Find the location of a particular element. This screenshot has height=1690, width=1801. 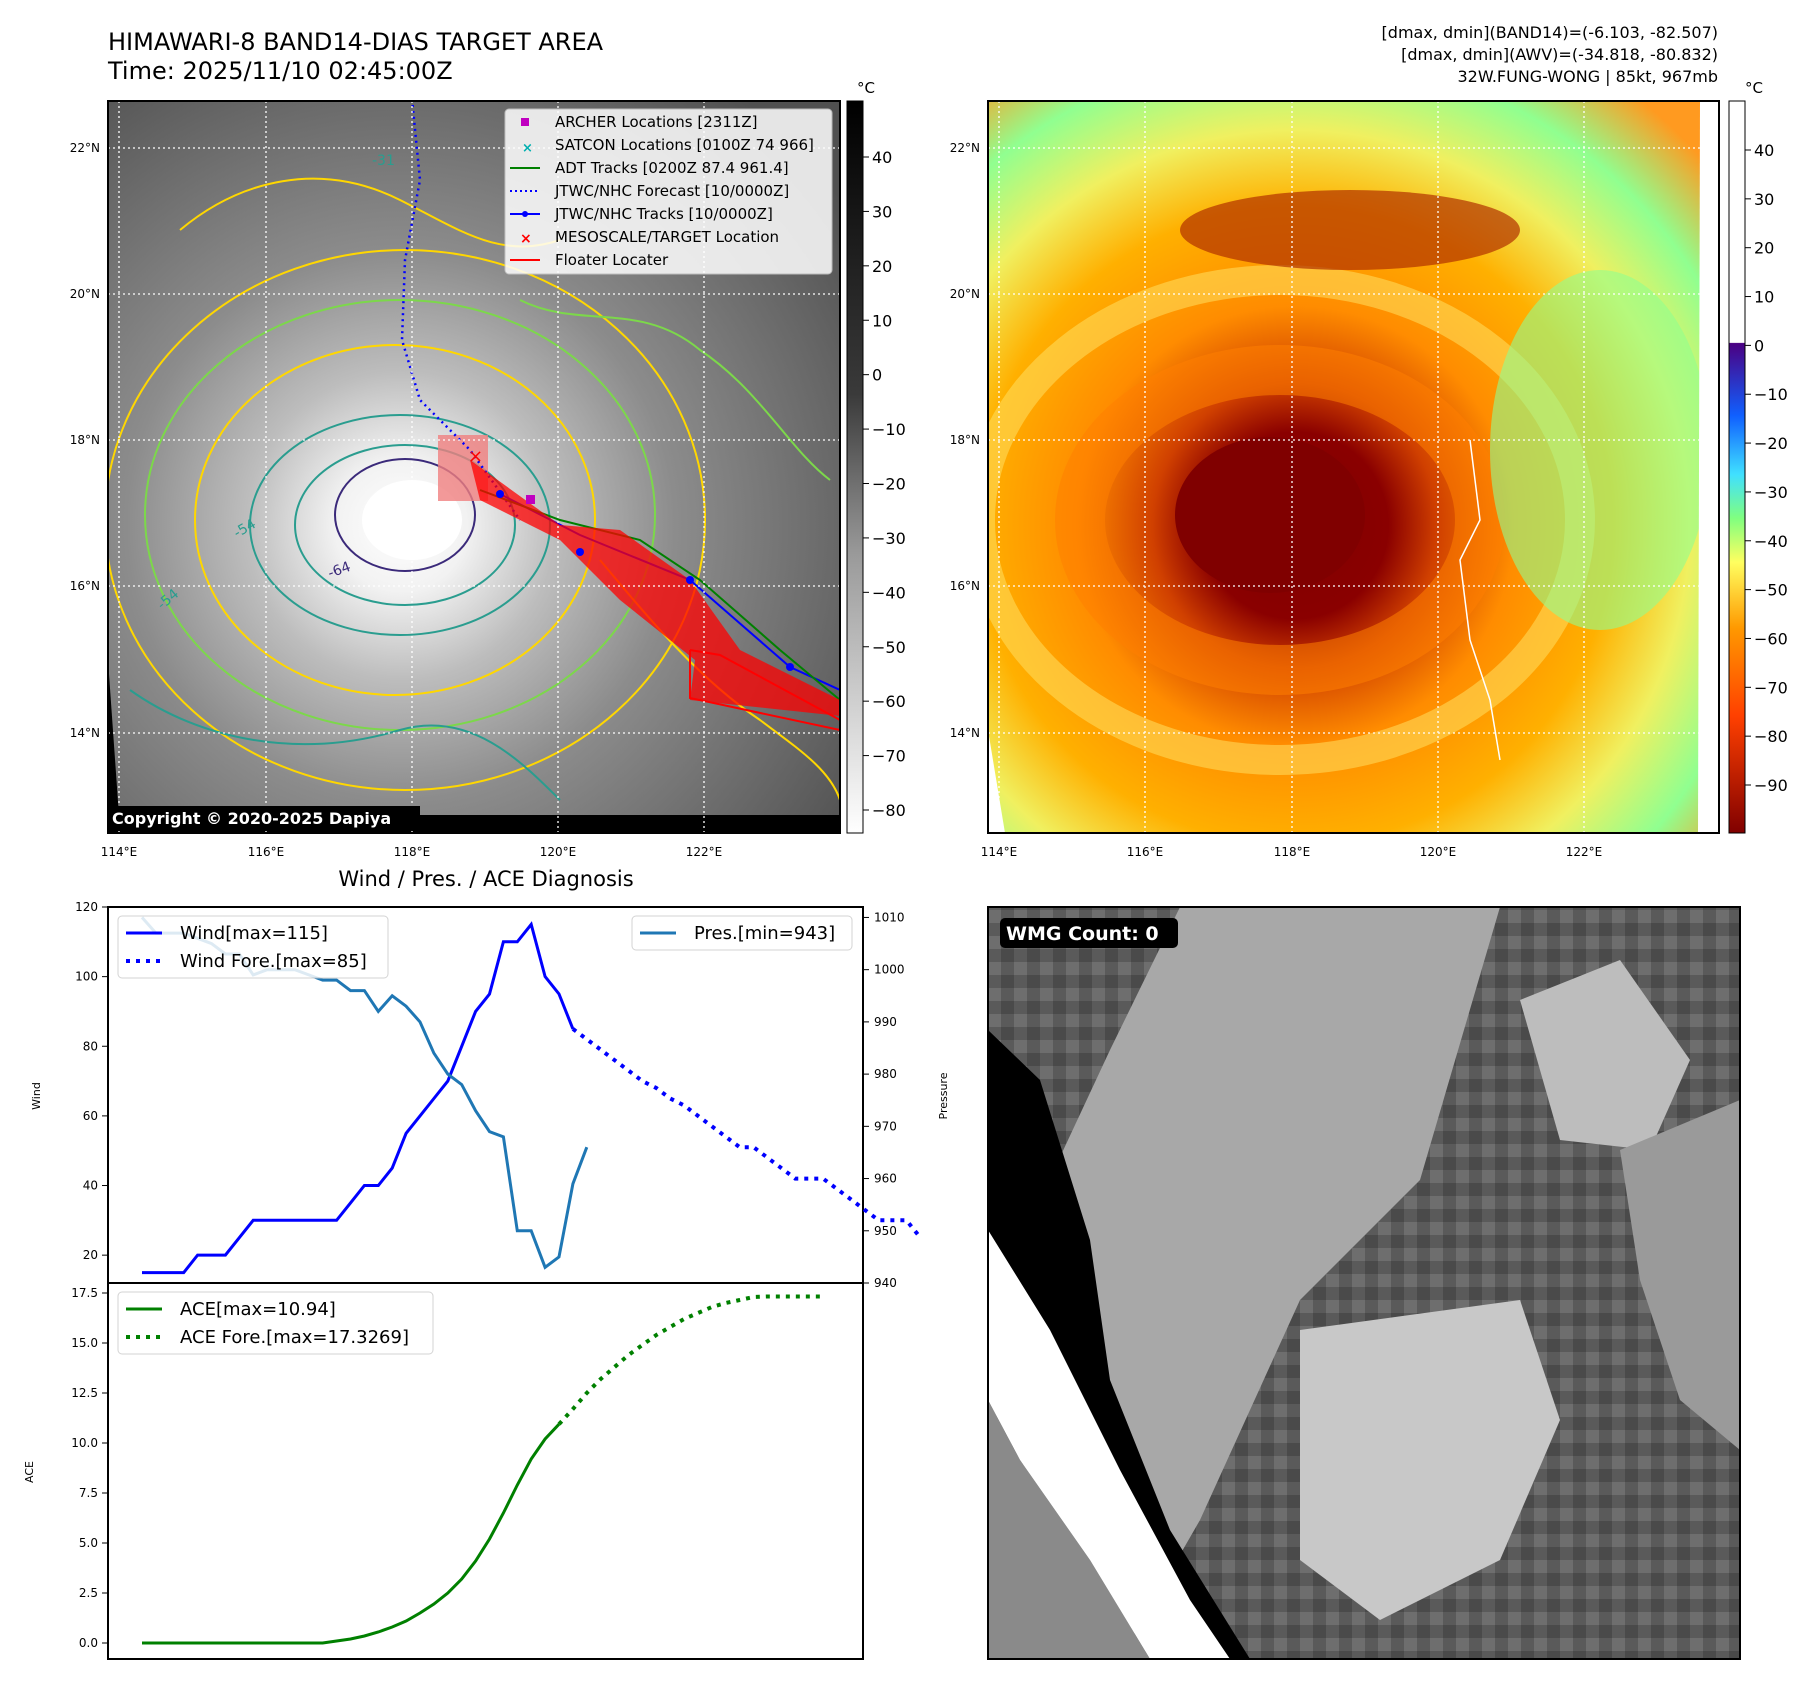

pressure-tick-label: 940 is located at coordinates (885, 1283).